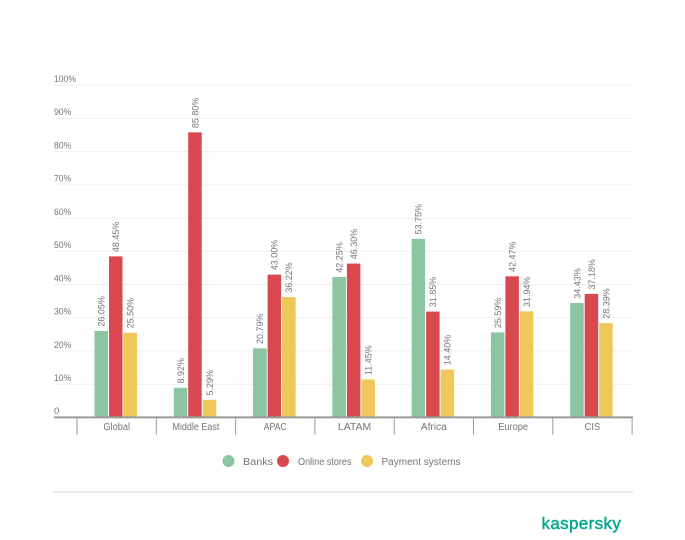 The image size is (685, 540). What do you see at coordinates (354, 427) in the screenshot?
I see `svg-text: LATAM` at bounding box center [354, 427].